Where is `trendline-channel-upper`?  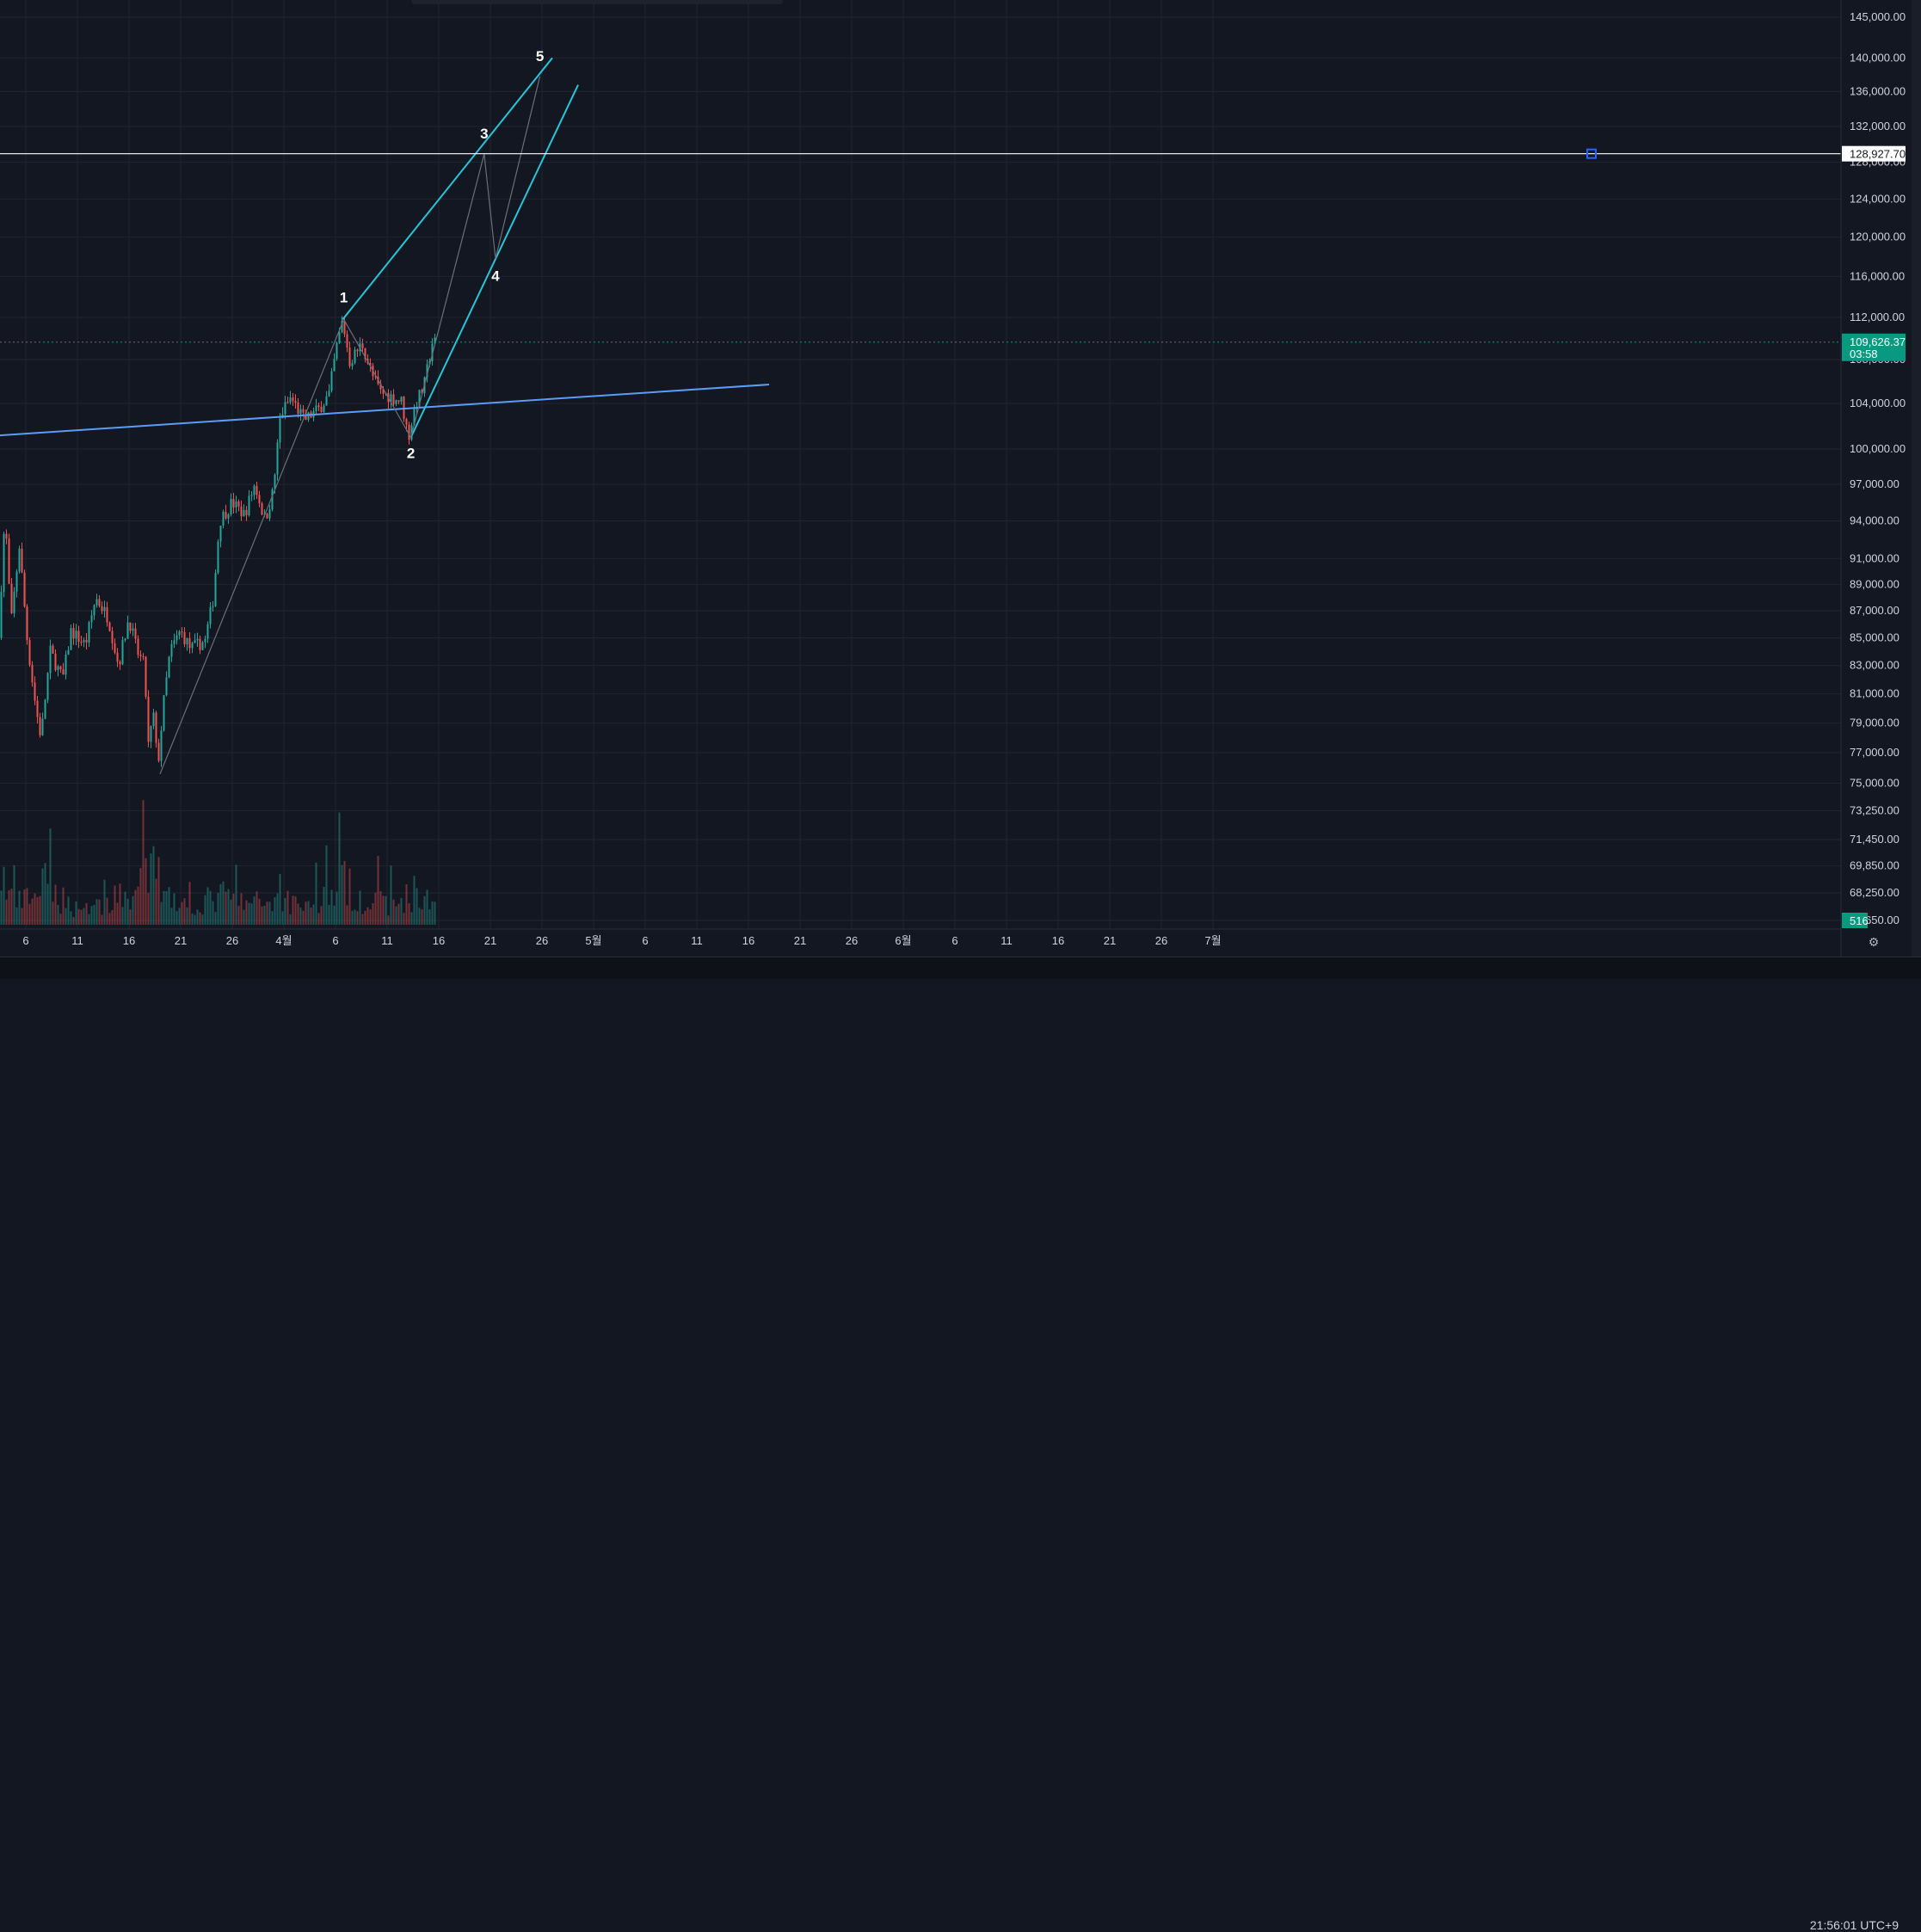
trendline-channel-upper is located at coordinates (448, 188).